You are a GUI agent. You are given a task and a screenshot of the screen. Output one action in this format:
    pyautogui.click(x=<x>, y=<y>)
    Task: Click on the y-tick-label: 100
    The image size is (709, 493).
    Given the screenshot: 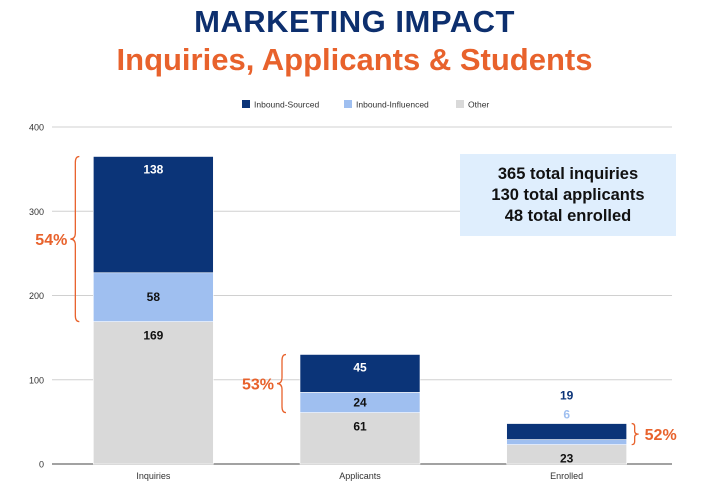 What is the action you would take?
    pyautogui.click(x=36, y=380)
    